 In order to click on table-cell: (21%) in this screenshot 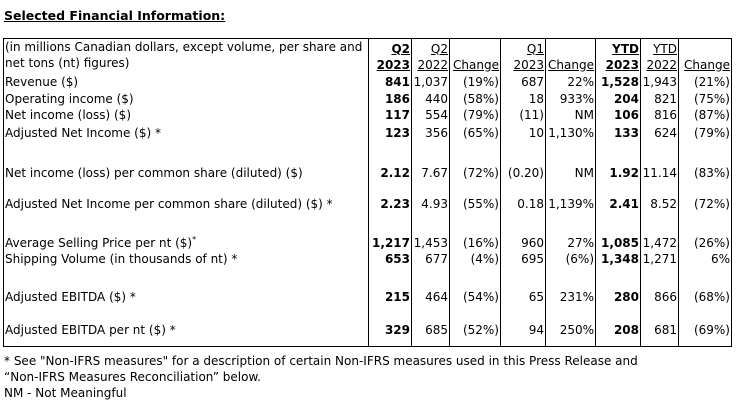, I will do `click(705, 81)`.